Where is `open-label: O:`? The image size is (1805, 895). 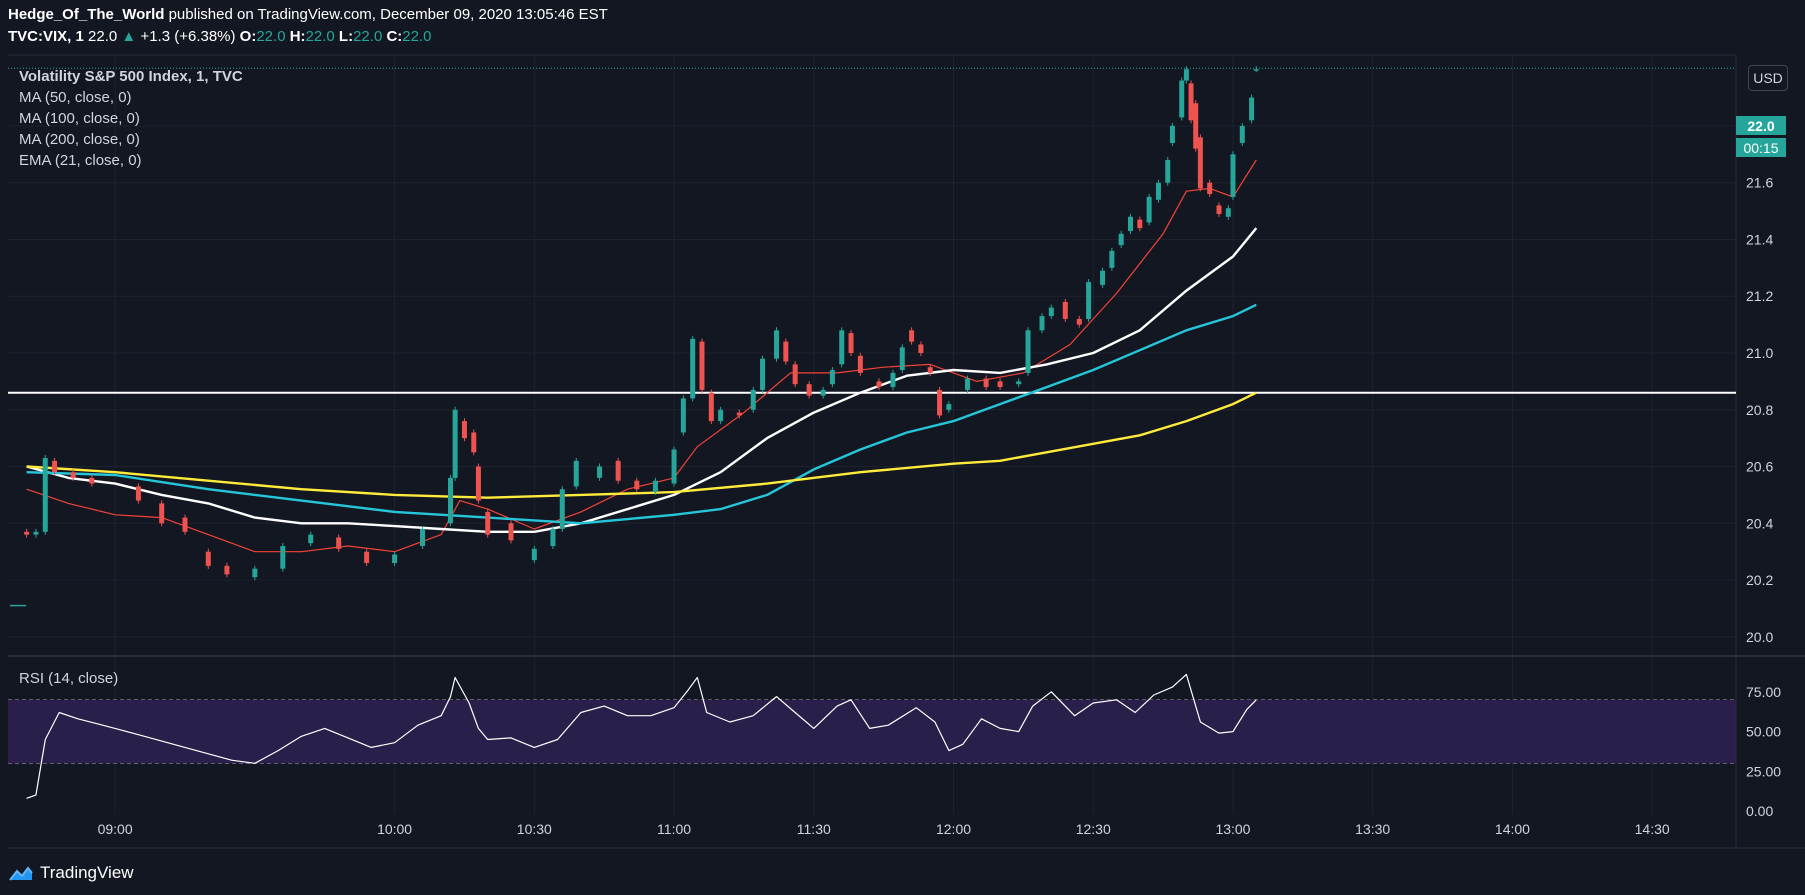
open-label: O: is located at coordinates (248, 36).